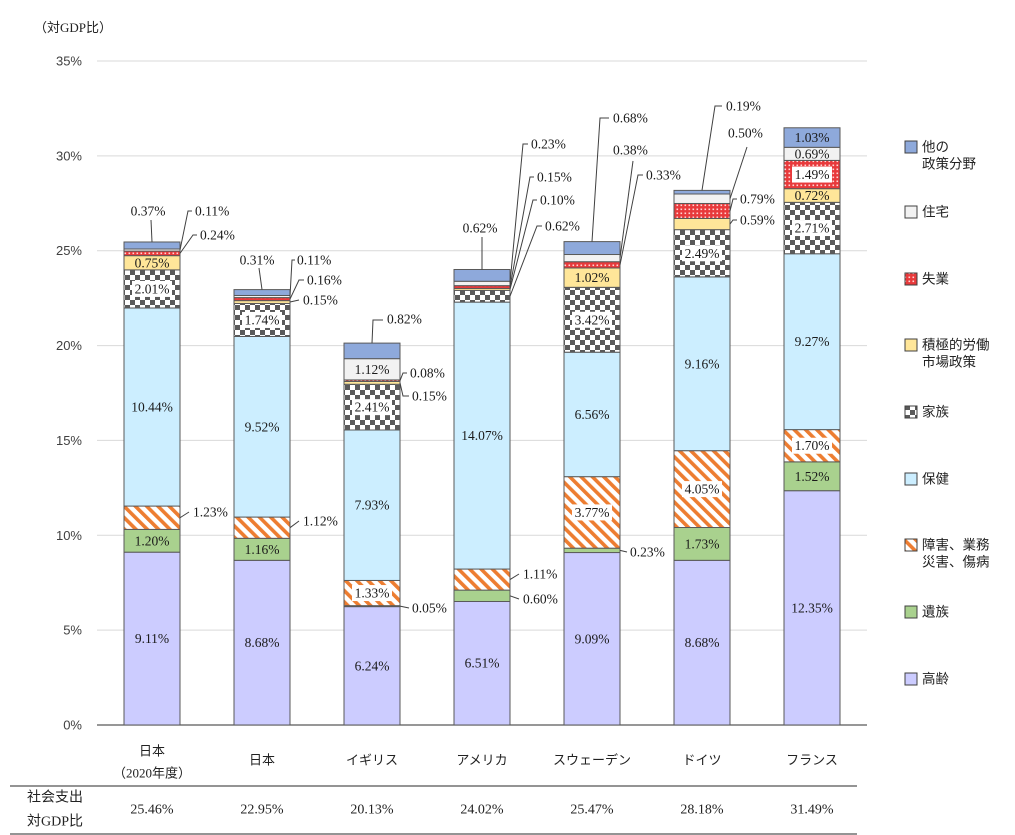  I want to click on data-label-elderly: 6.24%, so click(372, 665).